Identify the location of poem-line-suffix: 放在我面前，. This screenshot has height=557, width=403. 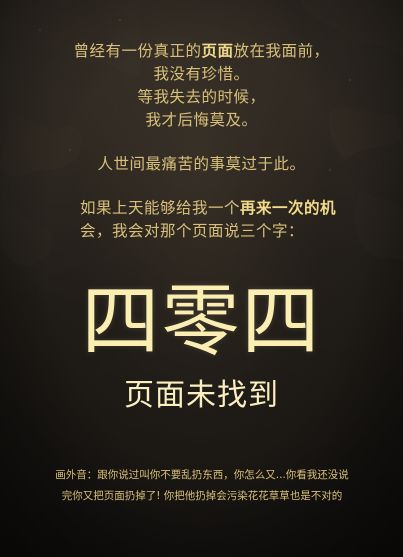
(281, 51).